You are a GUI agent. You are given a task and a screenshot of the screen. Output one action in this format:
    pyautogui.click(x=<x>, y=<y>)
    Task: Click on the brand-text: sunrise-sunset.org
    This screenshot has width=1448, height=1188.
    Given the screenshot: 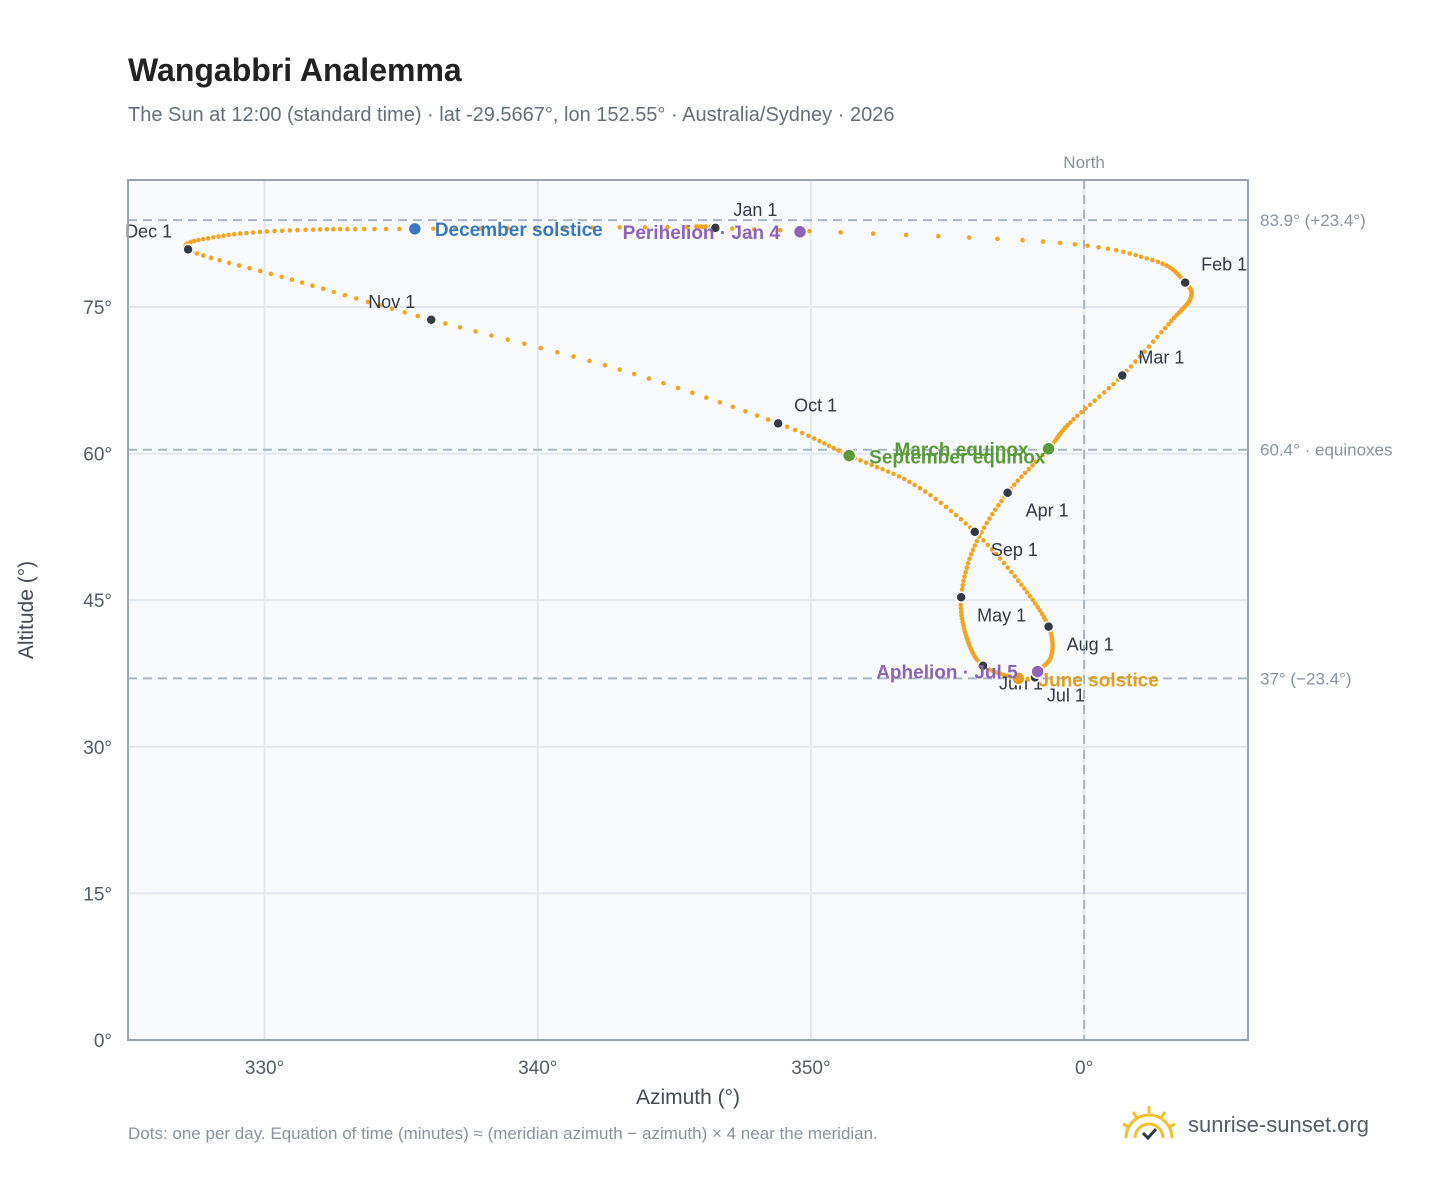 What is the action you would take?
    pyautogui.click(x=1278, y=1124)
    